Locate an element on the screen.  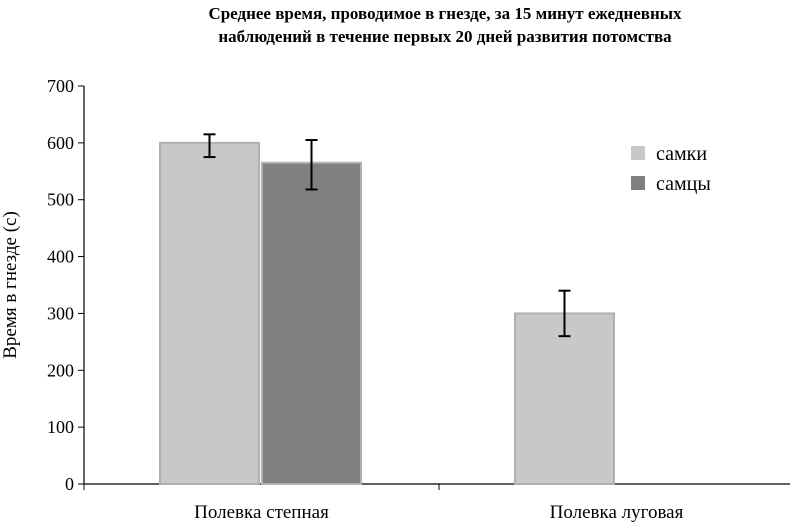
x-category-label: Полевка степная is located at coordinates (261, 512).